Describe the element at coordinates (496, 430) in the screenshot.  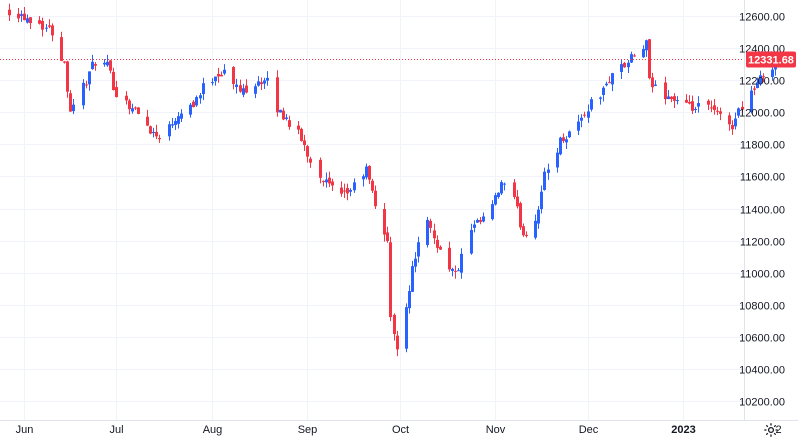
I see `x-tick-label: Nov` at that location.